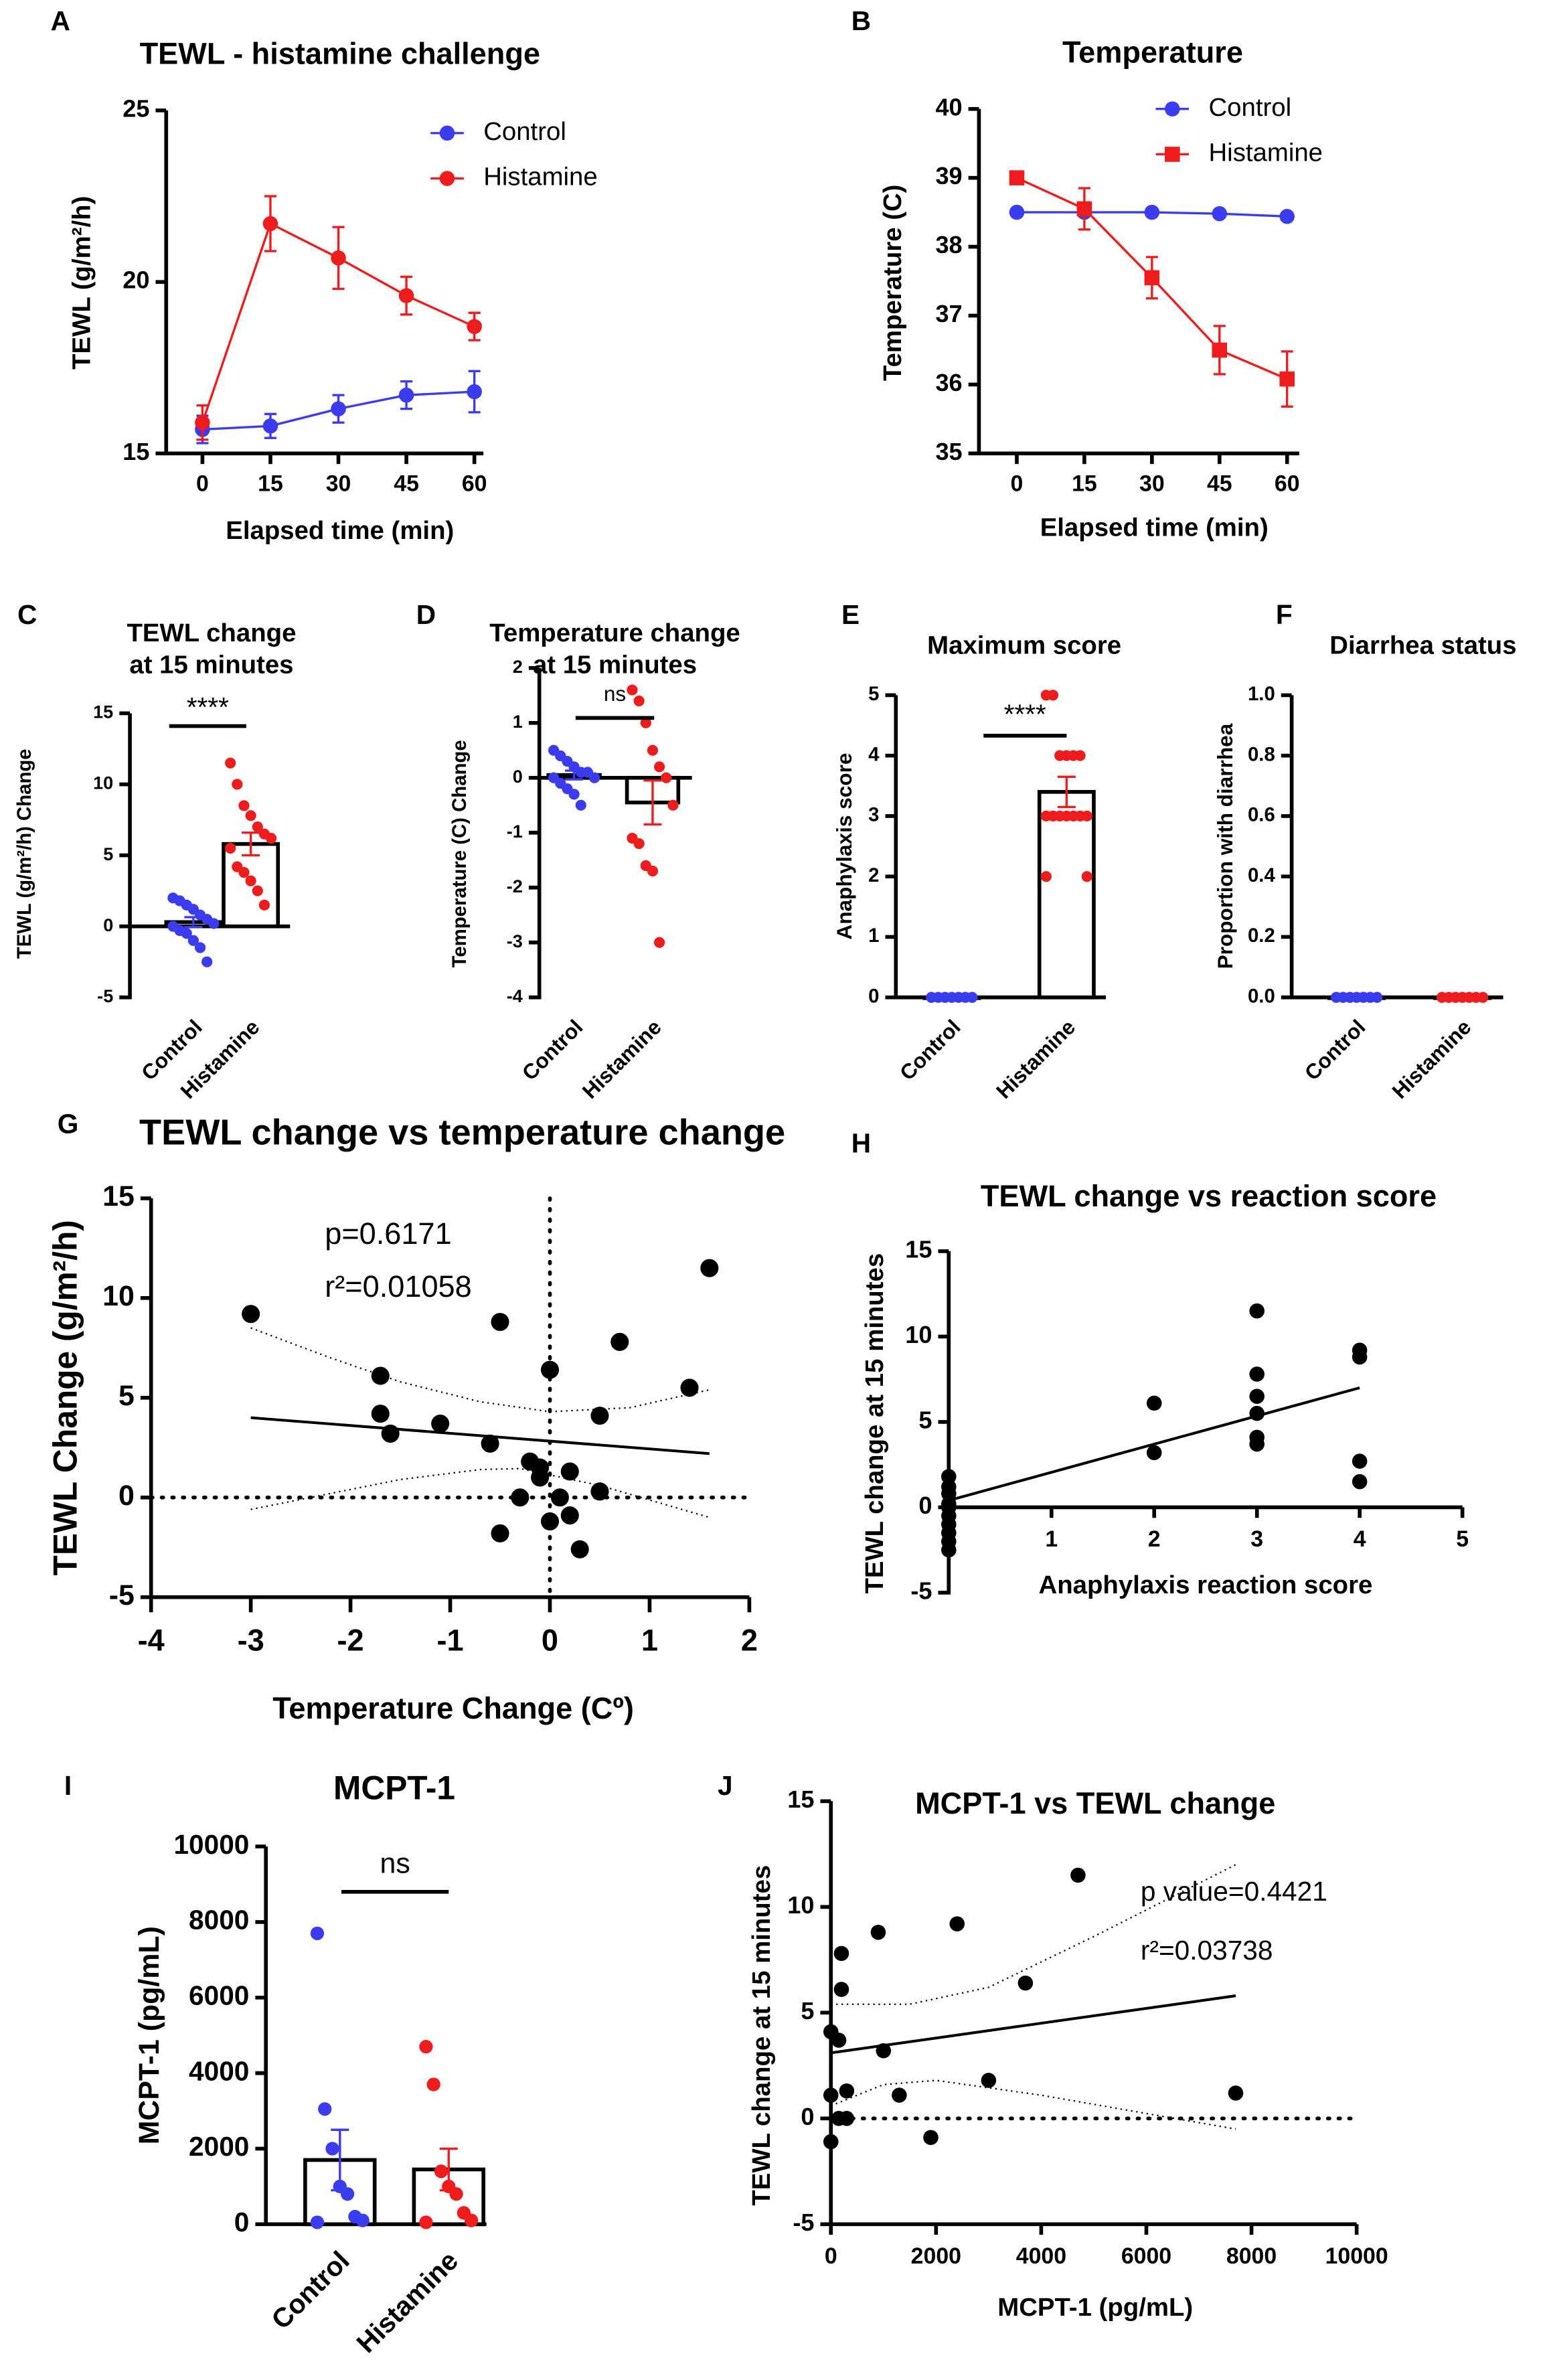  Describe the element at coordinates (310, 2290) in the screenshot. I see `x-category-label: Control` at that location.